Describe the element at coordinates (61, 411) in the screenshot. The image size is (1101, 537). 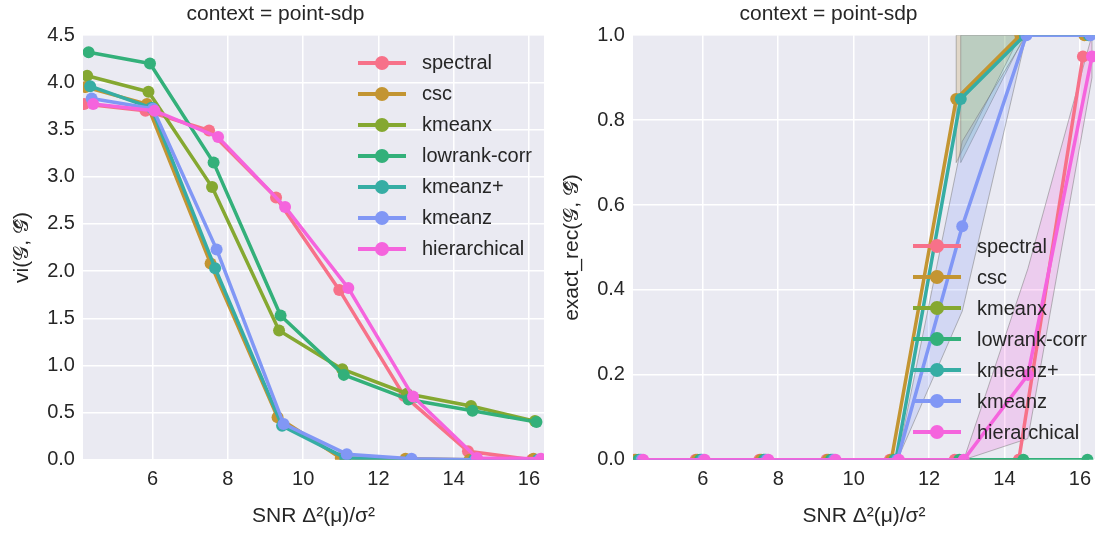
I see `y-tick-label: 0.5` at that location.